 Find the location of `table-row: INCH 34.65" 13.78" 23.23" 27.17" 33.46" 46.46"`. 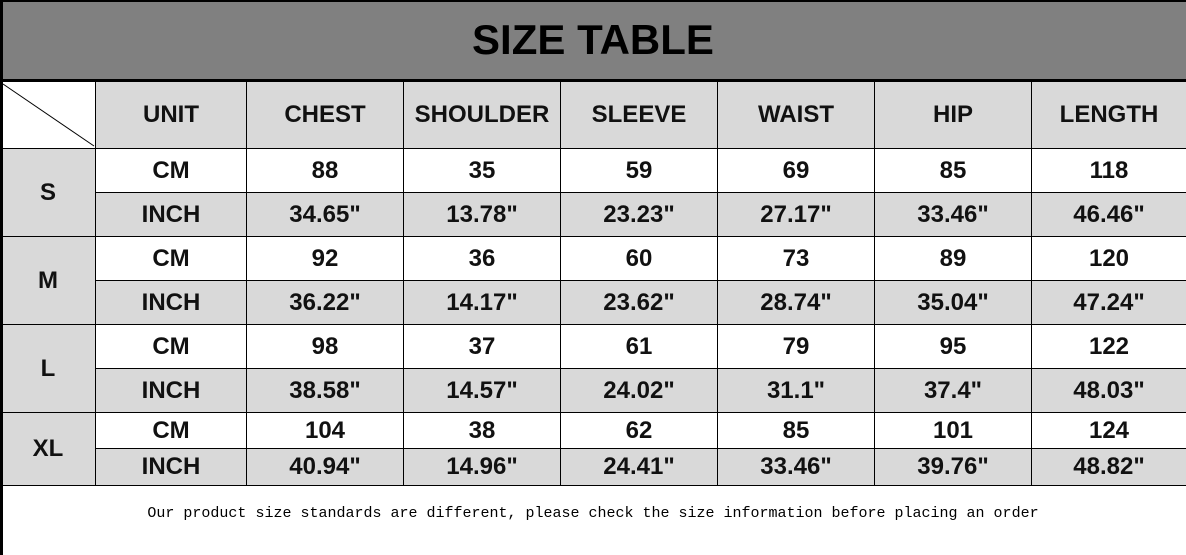

table-row: INCH 34.65" 13.78" 23.23" 27.17" 33.46" 46.46" is located at coordinates (593, 214).